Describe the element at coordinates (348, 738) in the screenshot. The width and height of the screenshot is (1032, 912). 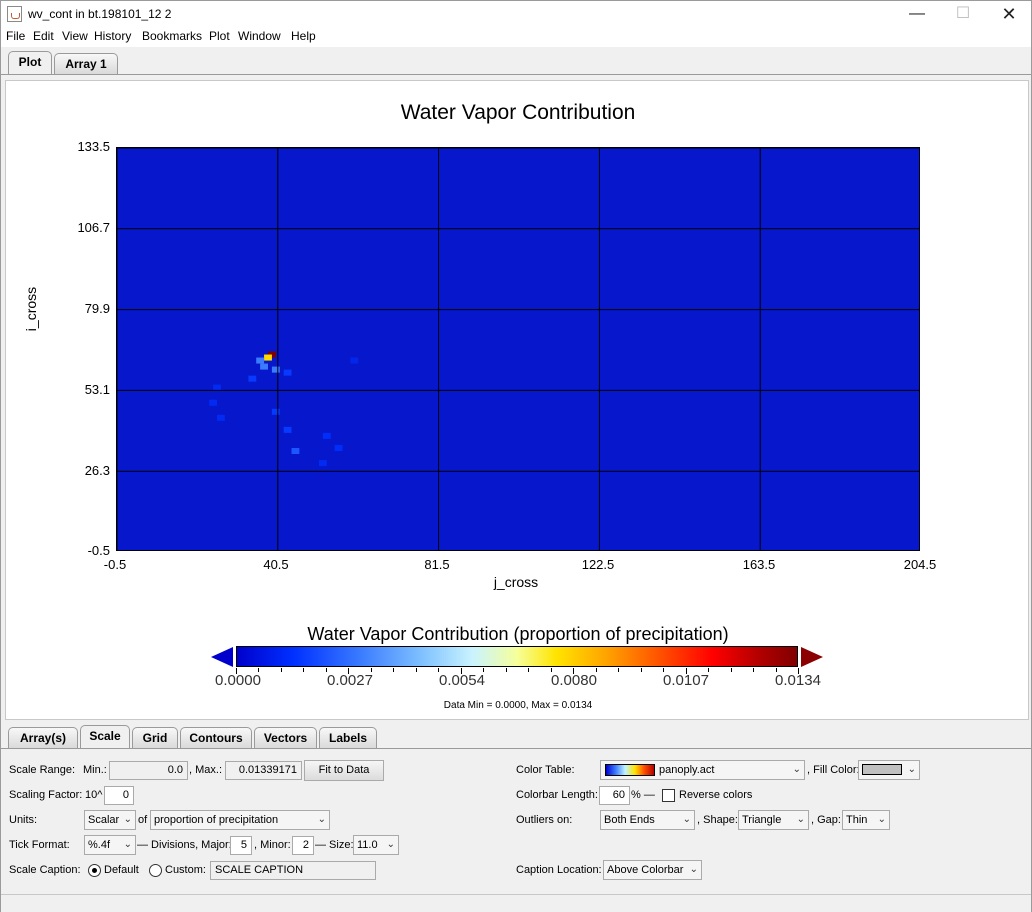
I see `tab-labels: Labels` at that location.